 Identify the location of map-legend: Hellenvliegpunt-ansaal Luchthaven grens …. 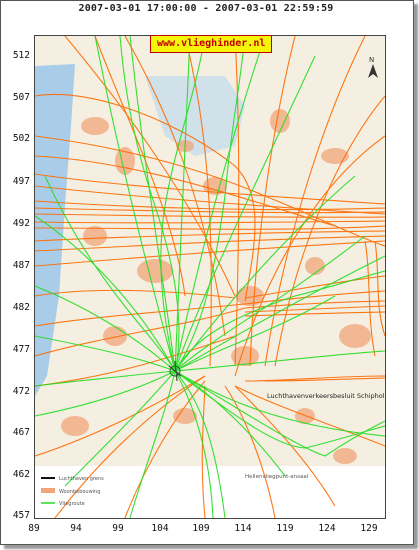
(175, 490).